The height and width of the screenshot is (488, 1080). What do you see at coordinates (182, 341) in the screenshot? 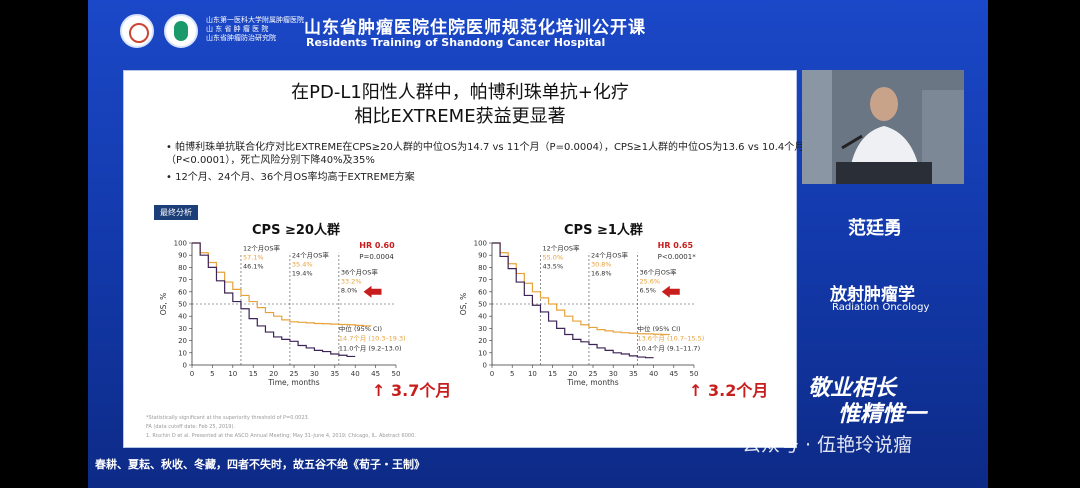
I see `chart1-y-tick-label: 20` at bounding box center [182, 341].